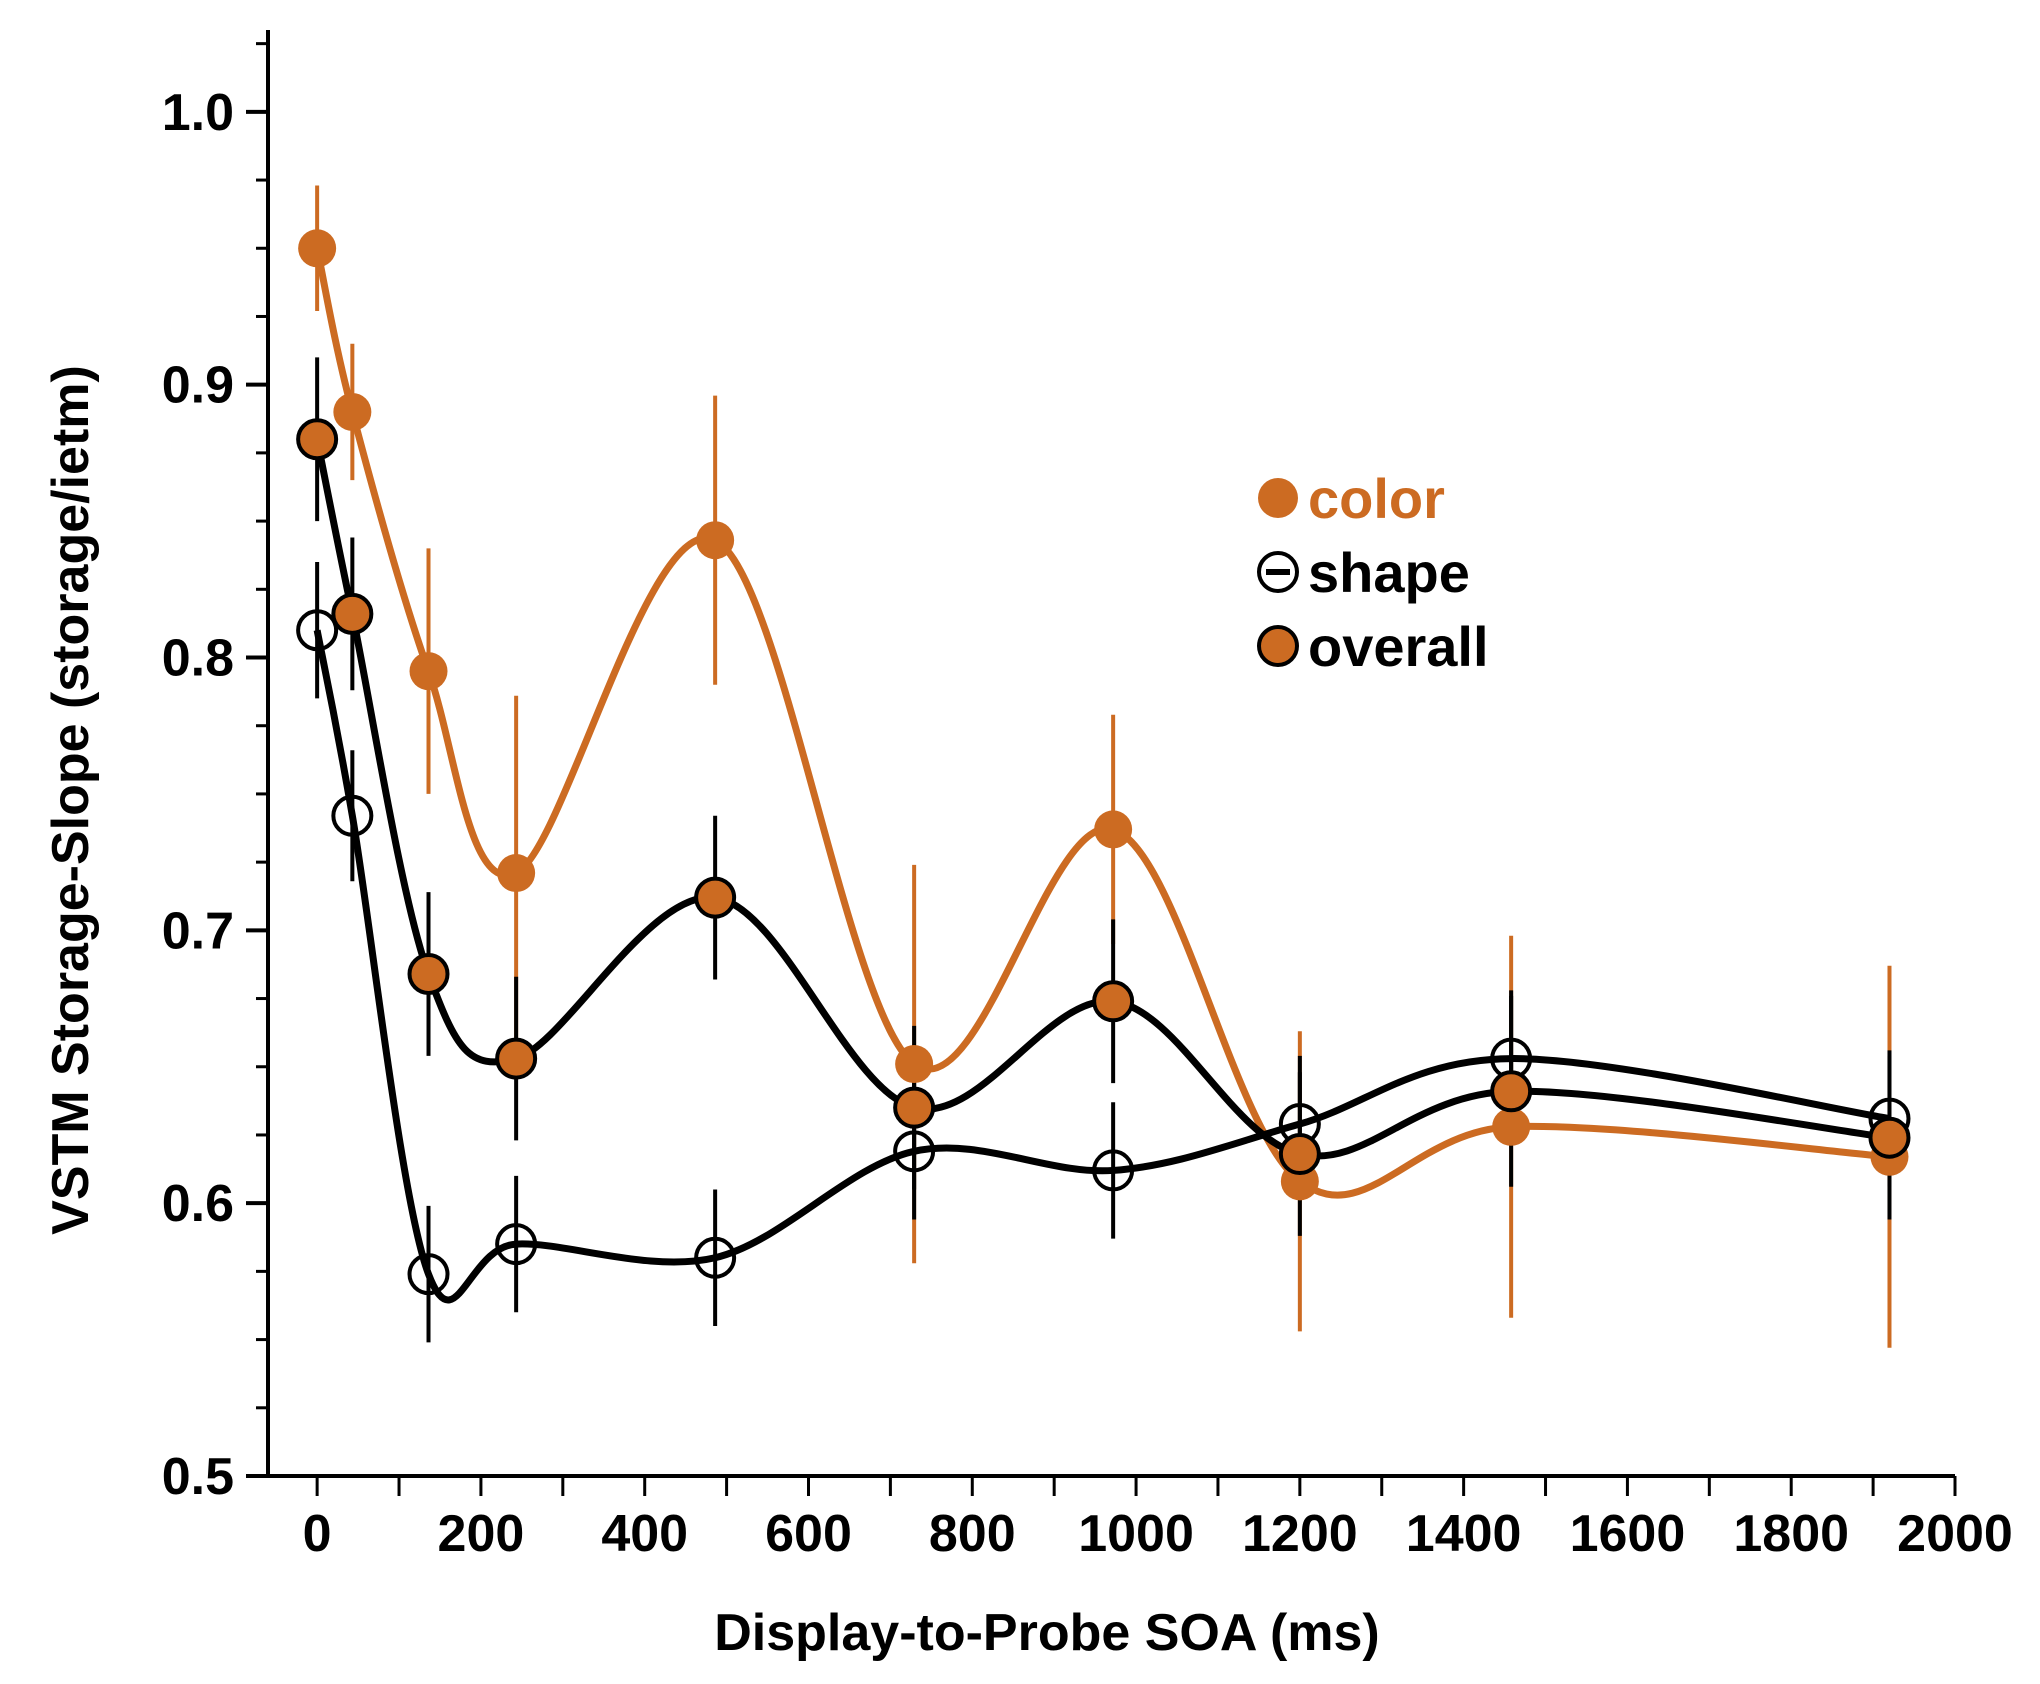 The height and width of the screenshot is (1684, 2040). I want to click on y-axis-title: VSTM Storage-Slope (storage/ietm), so click(71, 800).